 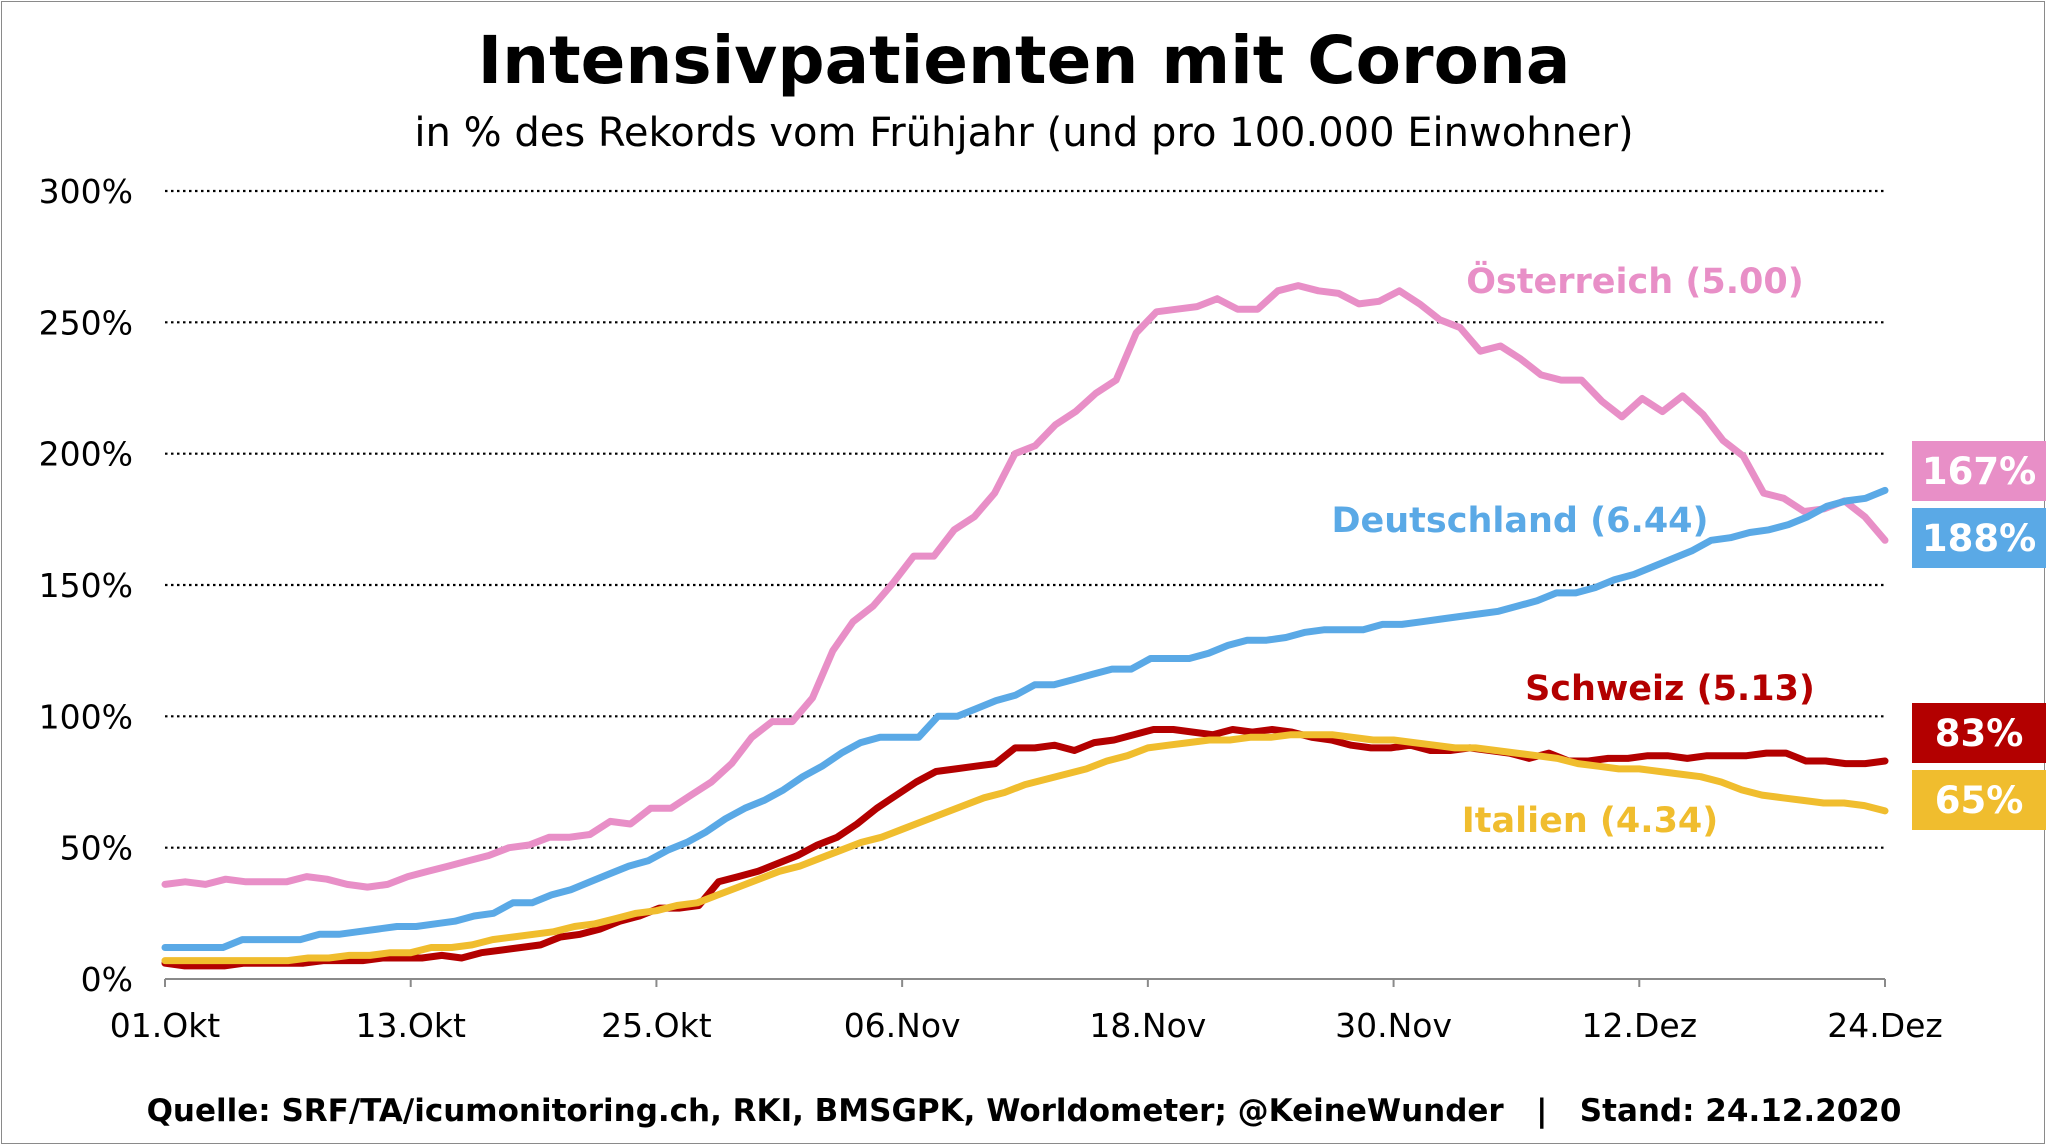 What do you see at coordinates (86, 322) in the screenshot?
I see `y-tick-label: 250%` at bounding box center [86, 322].